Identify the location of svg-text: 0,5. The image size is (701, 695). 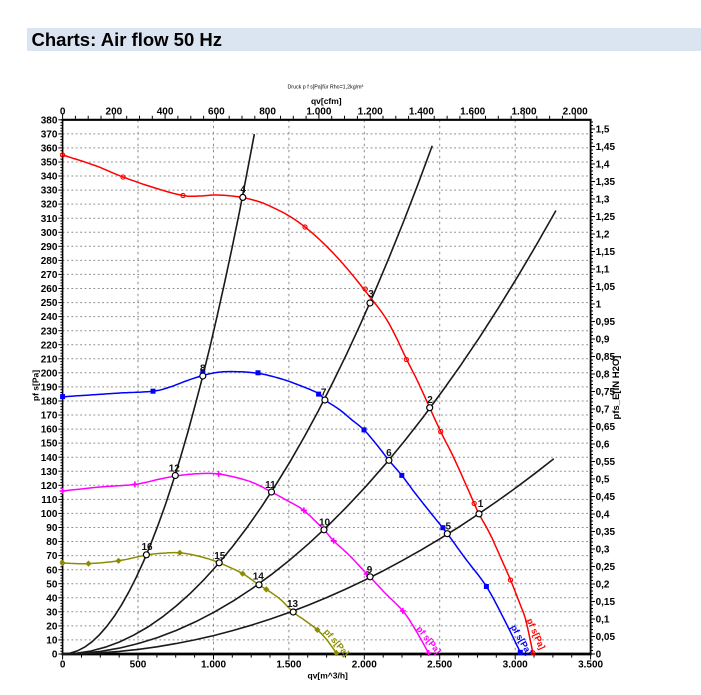
(603, 480).